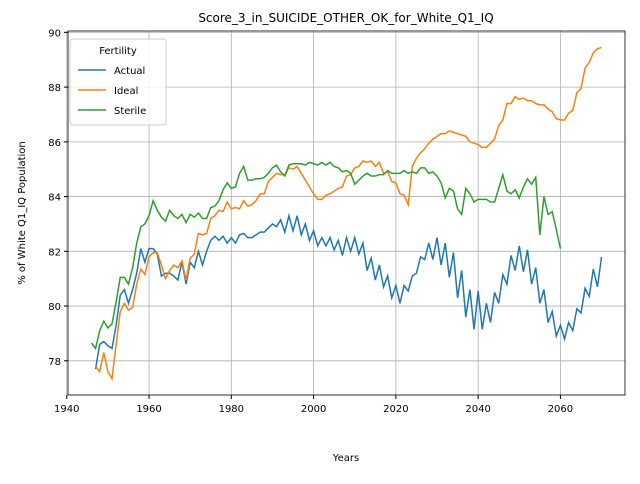 This screenshot has width=640, height=484. I want to click on y-tick-label: 82, so click(54, 252).